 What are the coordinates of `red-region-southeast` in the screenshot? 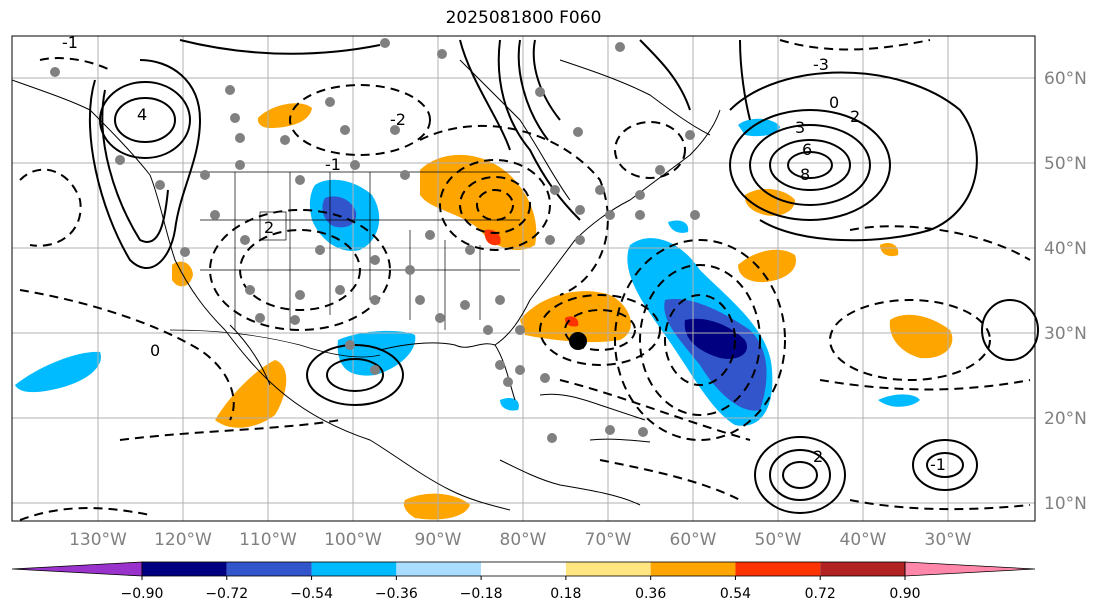 It's located at (571, 321).